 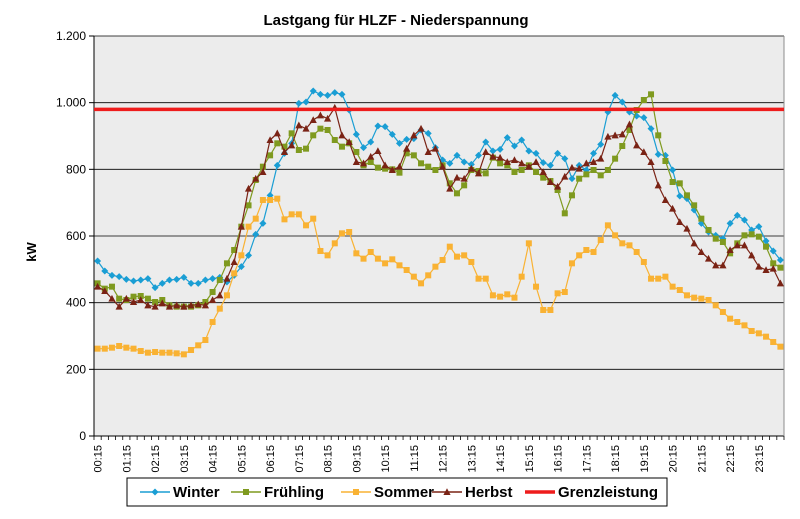 What do you see at coordinates (472, 459) in the screenshot?
I see `x-tick-label: 13:15` at bounding box center [472, 459].